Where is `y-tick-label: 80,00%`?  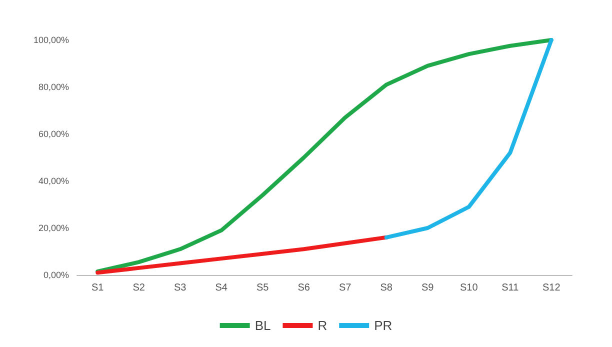
y-tick-label: 80,00% is located at coordinates (53, 87).